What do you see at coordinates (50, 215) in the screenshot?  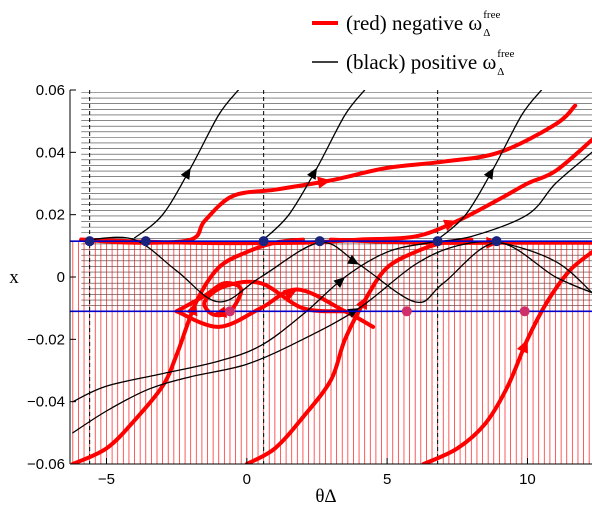 I see `y-tick-label: 0.02` at bounding box center [50, 215].